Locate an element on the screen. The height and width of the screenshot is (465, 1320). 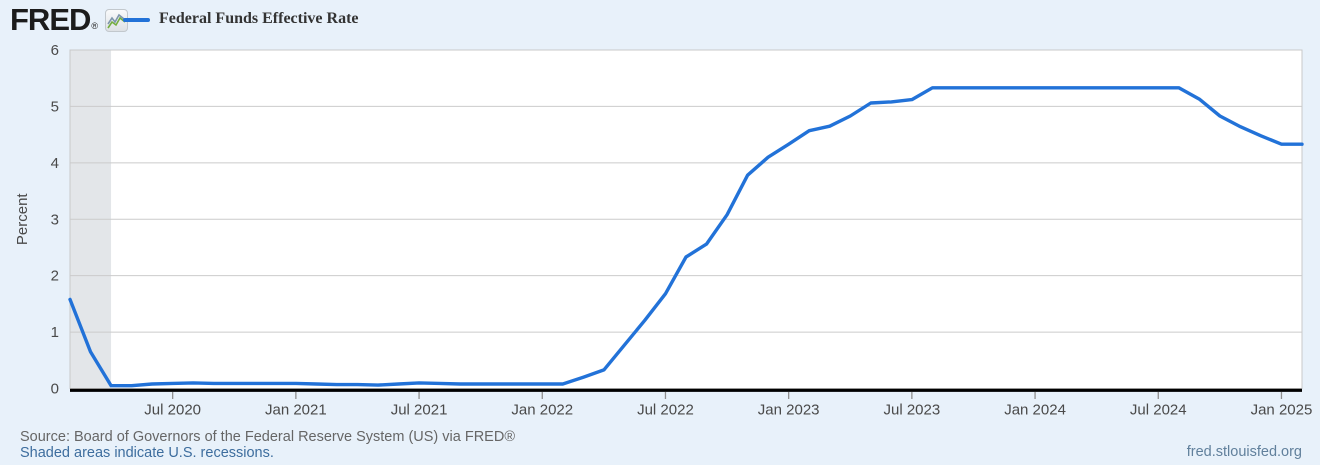
legend: Federal Funds Effective Rate is located at coordinates (241, 19).